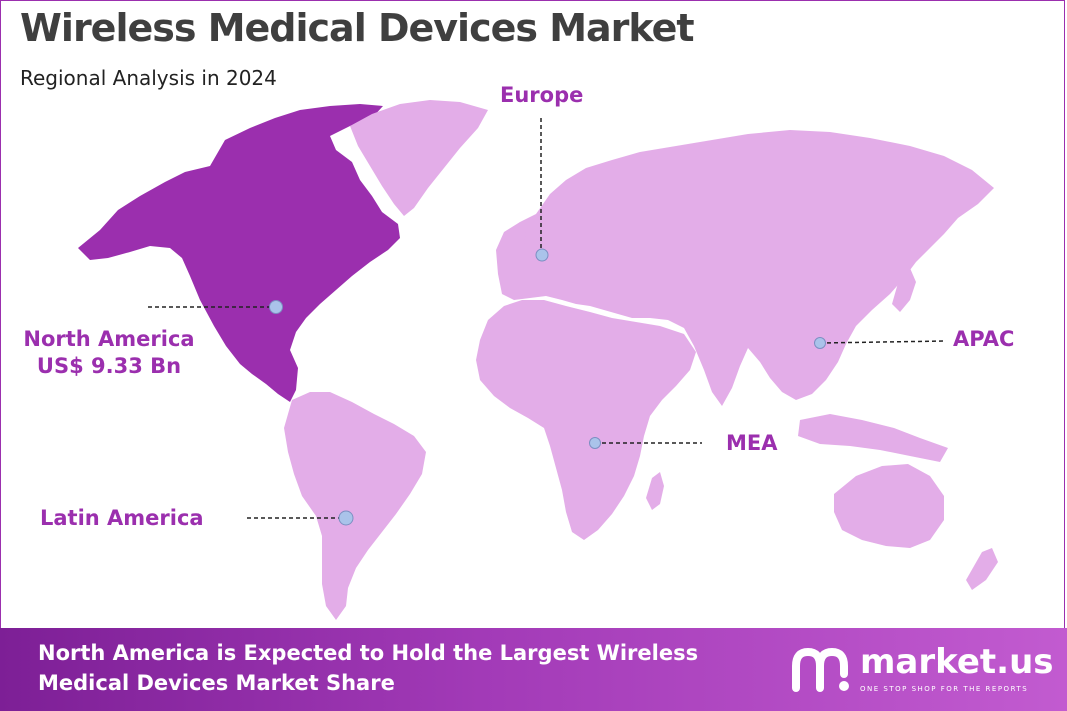  I want to click on brand: market.us ONE STOP SHOP FOR THE REPORTS, so click(922, 672).